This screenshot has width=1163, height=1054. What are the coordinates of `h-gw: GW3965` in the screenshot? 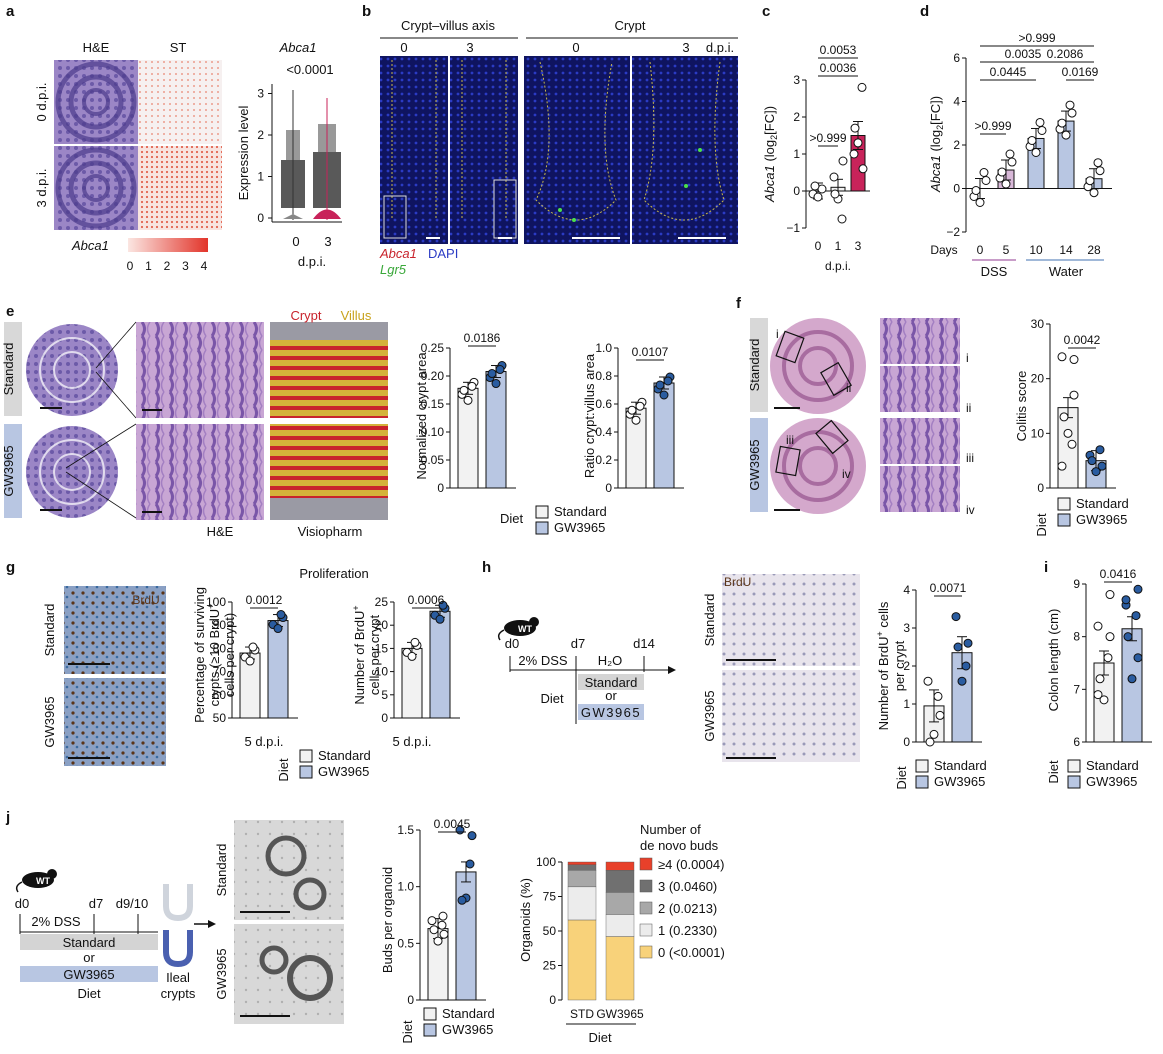 It's located at (611, 712).